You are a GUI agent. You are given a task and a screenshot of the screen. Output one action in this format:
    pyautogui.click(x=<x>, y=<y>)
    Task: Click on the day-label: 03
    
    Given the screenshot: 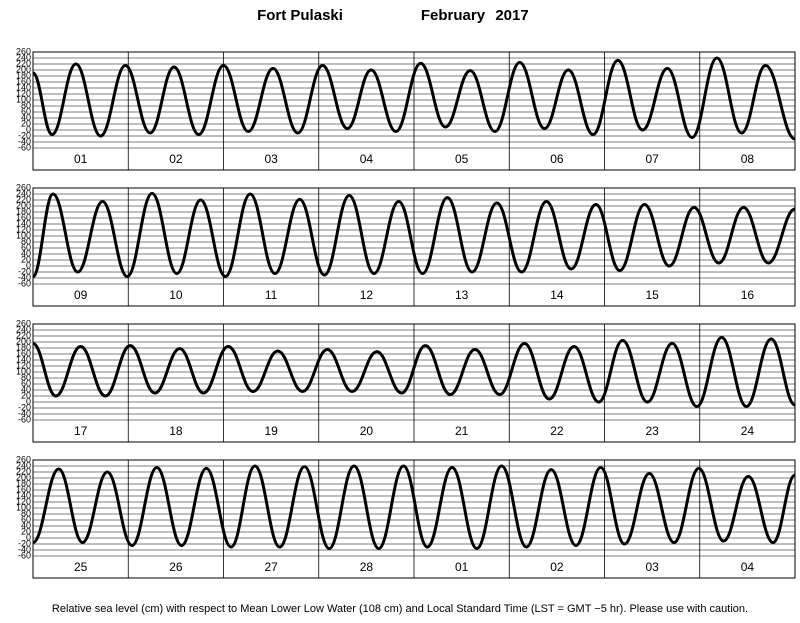 What is the action you would take?
    pyautogui.click(x=271, y=159)
    